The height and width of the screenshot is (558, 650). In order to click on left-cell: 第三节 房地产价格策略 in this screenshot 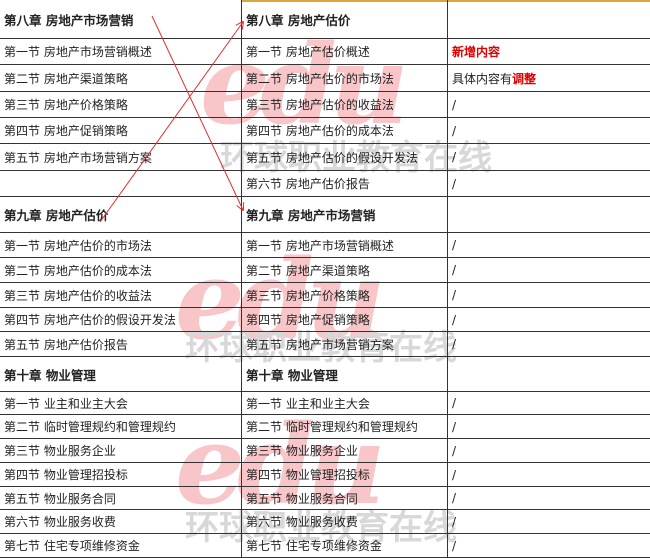, I will do `click(121, 104)`.